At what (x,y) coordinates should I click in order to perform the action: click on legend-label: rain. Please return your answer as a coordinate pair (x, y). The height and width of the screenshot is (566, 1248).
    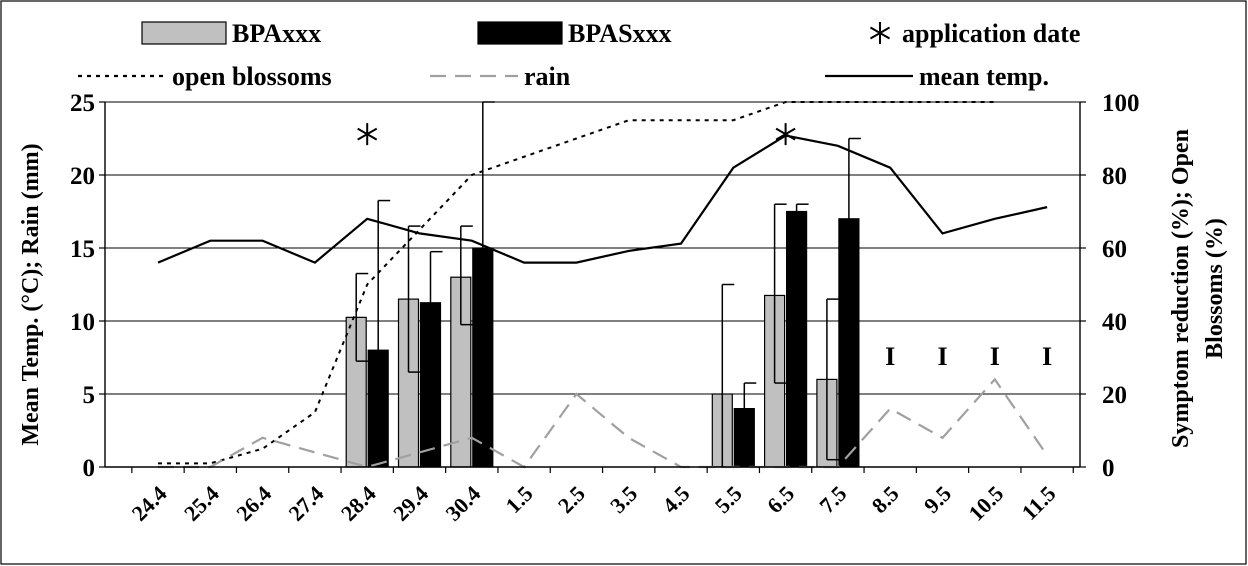
    Looking at the image, I should click on (547, 76).